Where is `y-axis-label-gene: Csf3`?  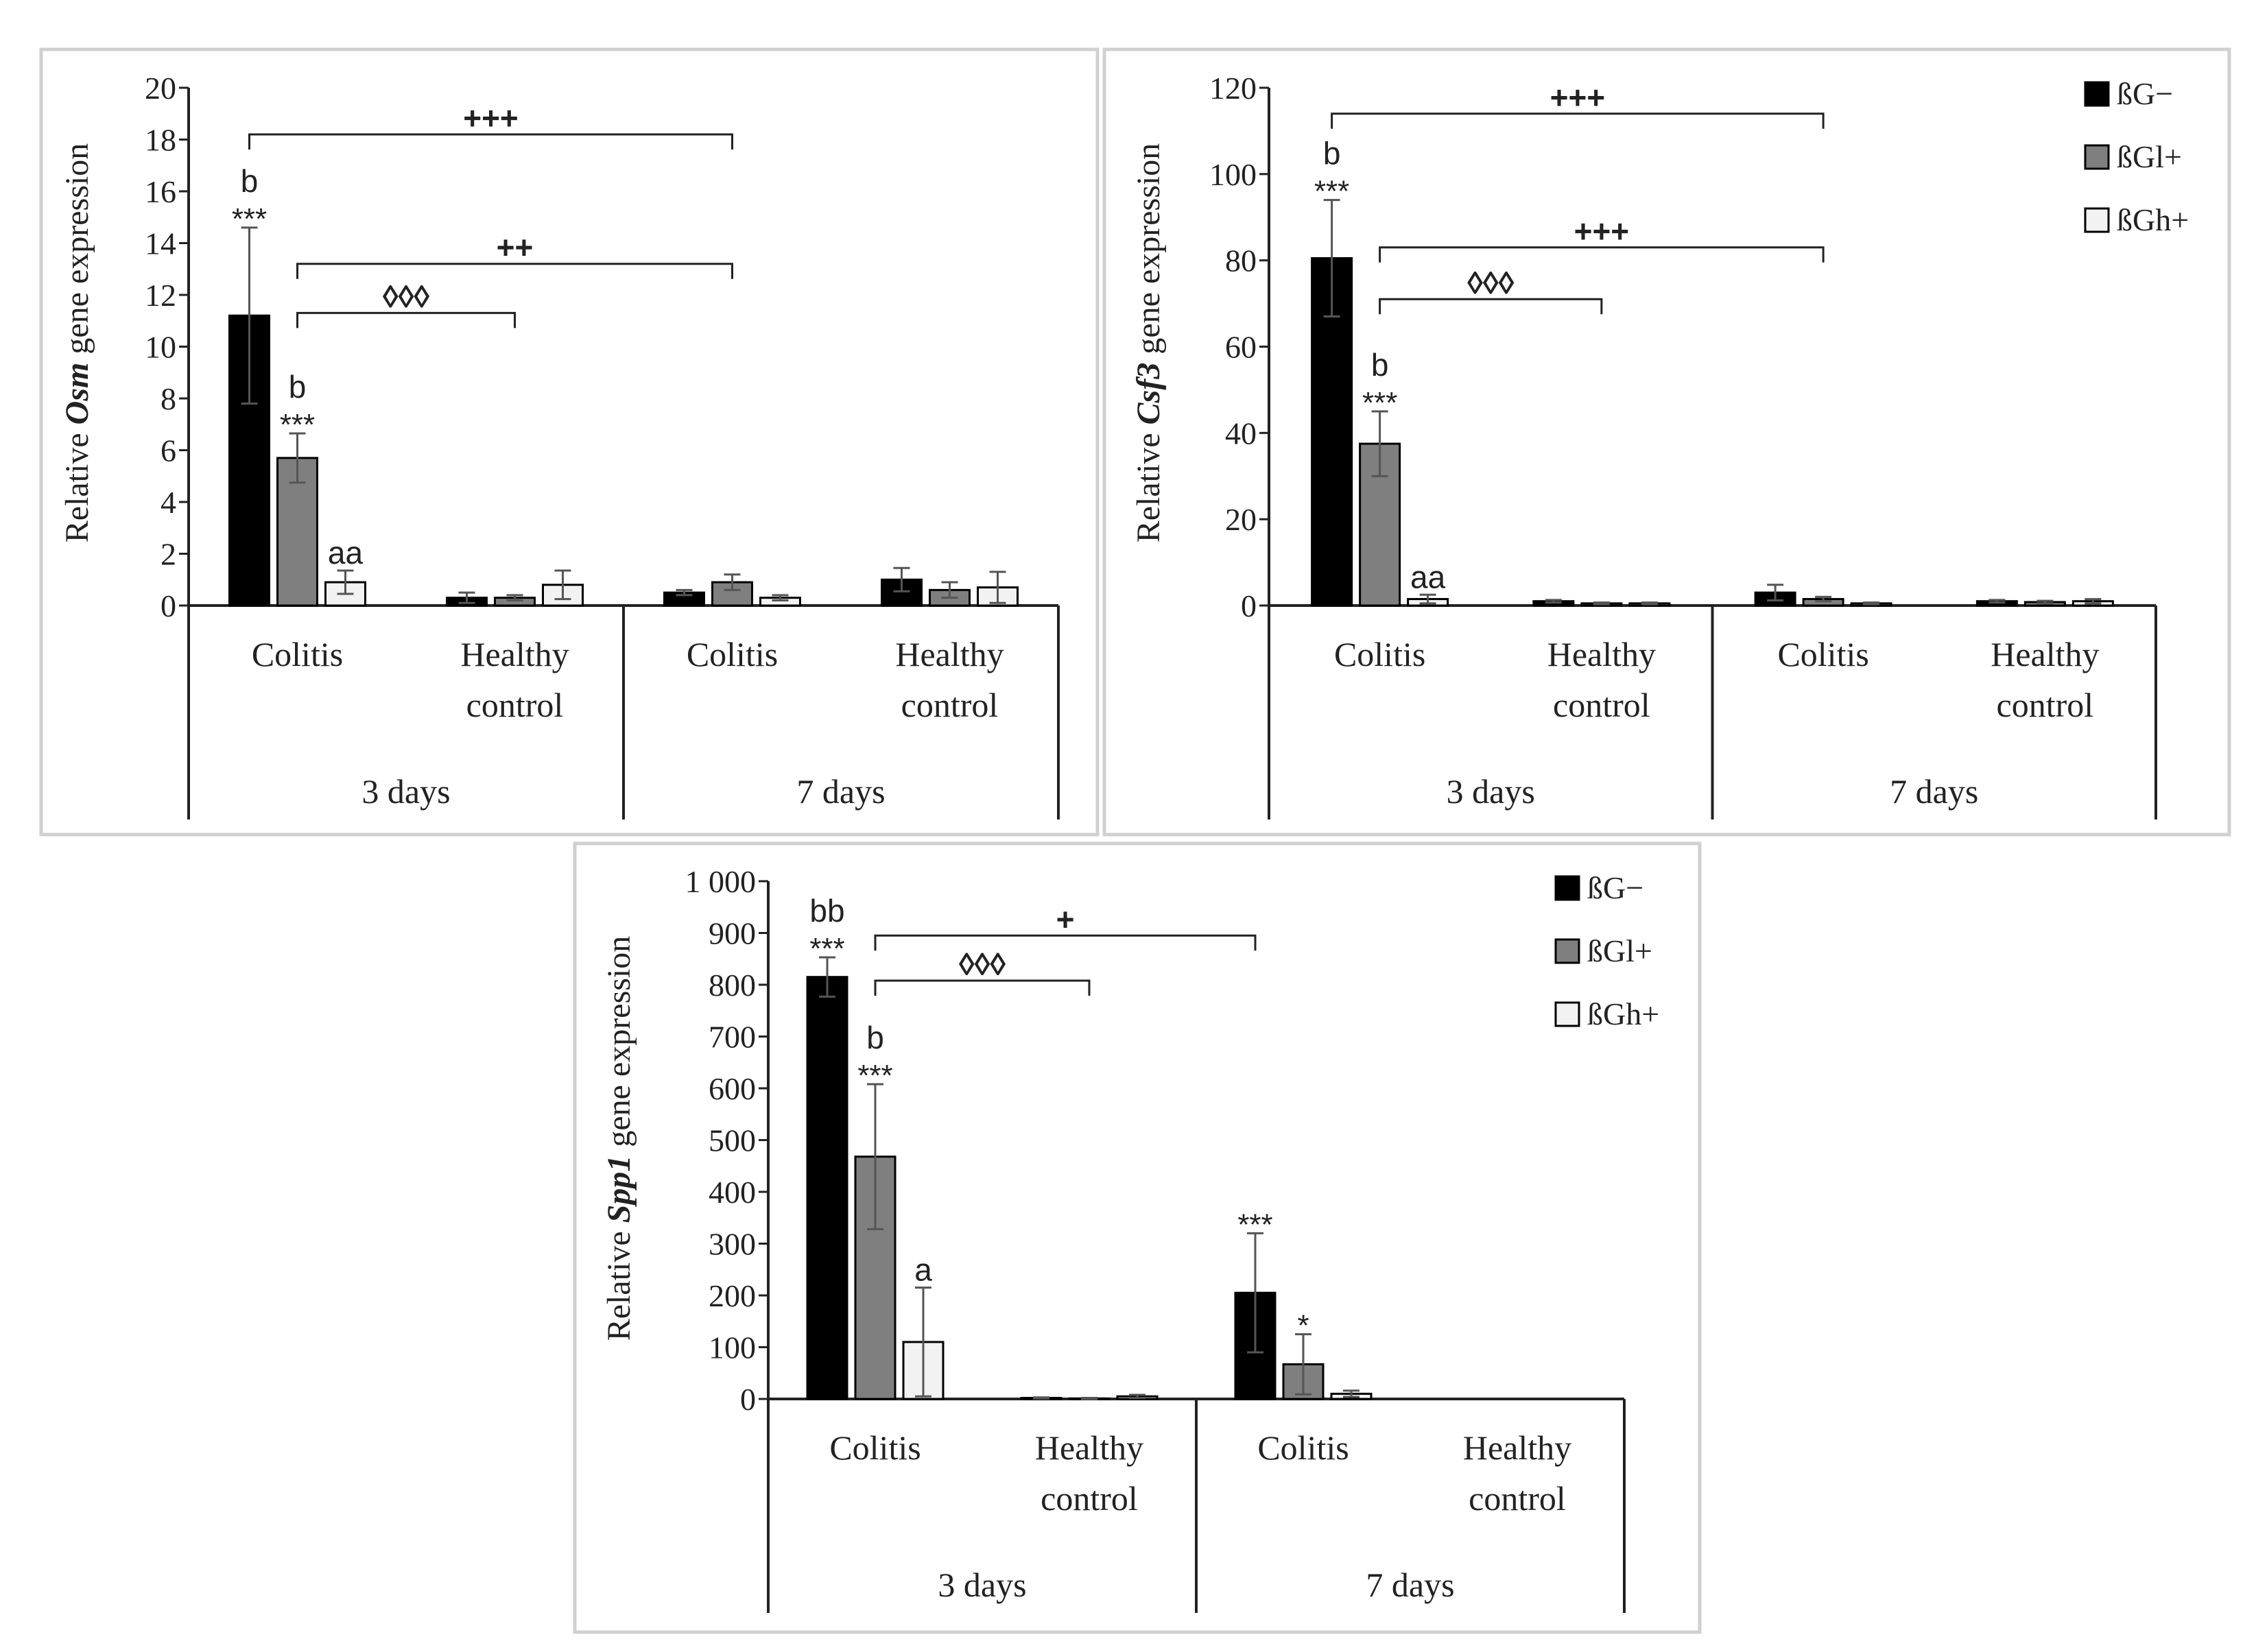
y-axis-label-gene: Csf3 is located at coordinates (1148, 394).